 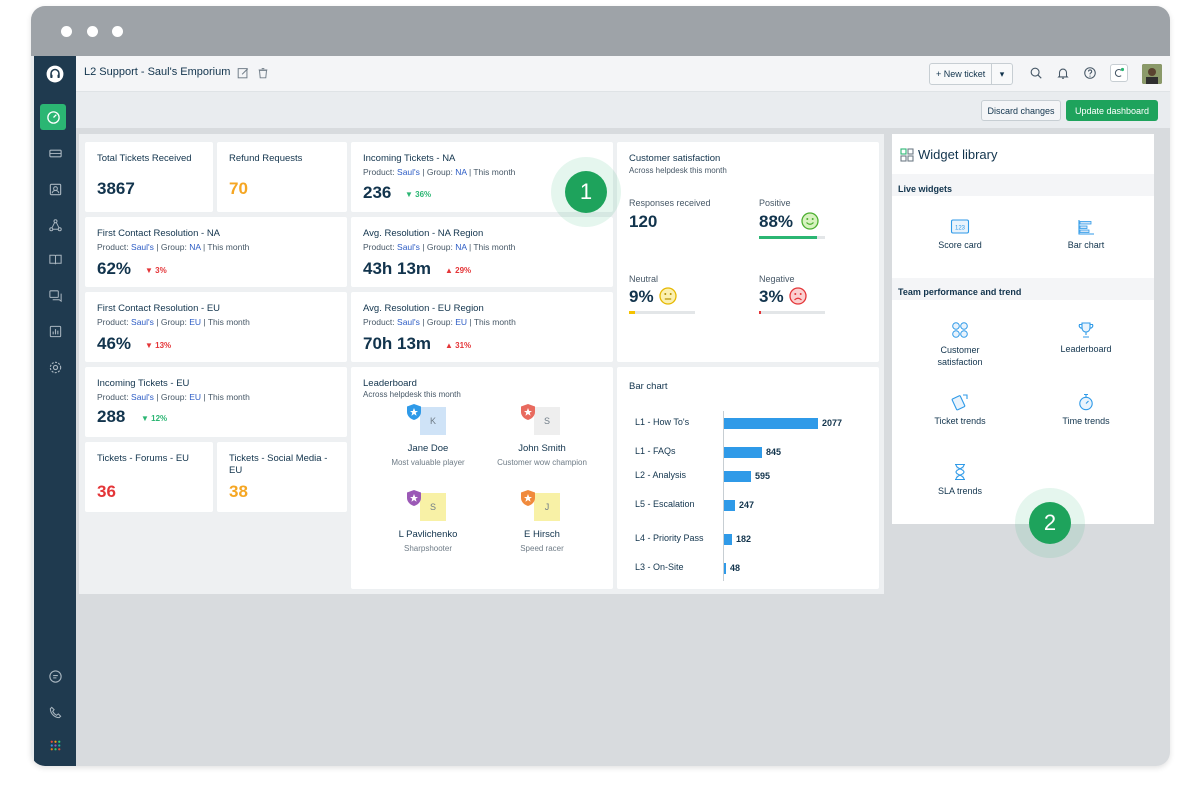 I want to click on leaderboard-widget: Leaderboard, so click(x=1086, y=337).